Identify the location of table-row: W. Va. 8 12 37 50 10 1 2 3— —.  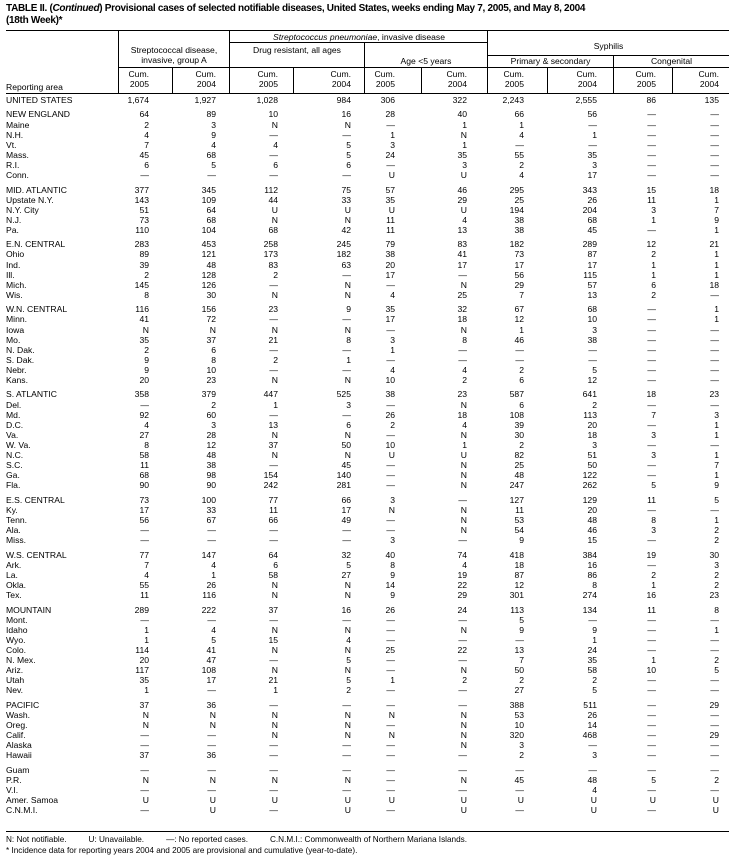
(367, 445).